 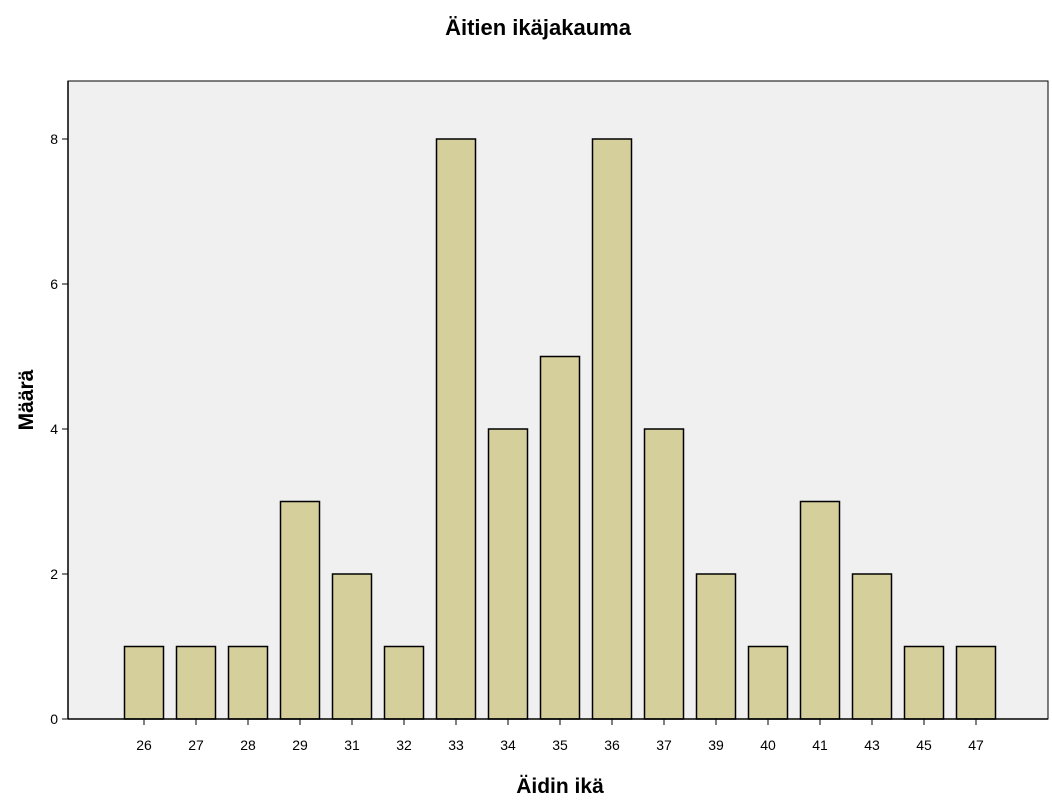 What do you see at coordinates (404, 745) in the screenshot?
I see `x-tick-label: 32` at bounding box center [404, 745].